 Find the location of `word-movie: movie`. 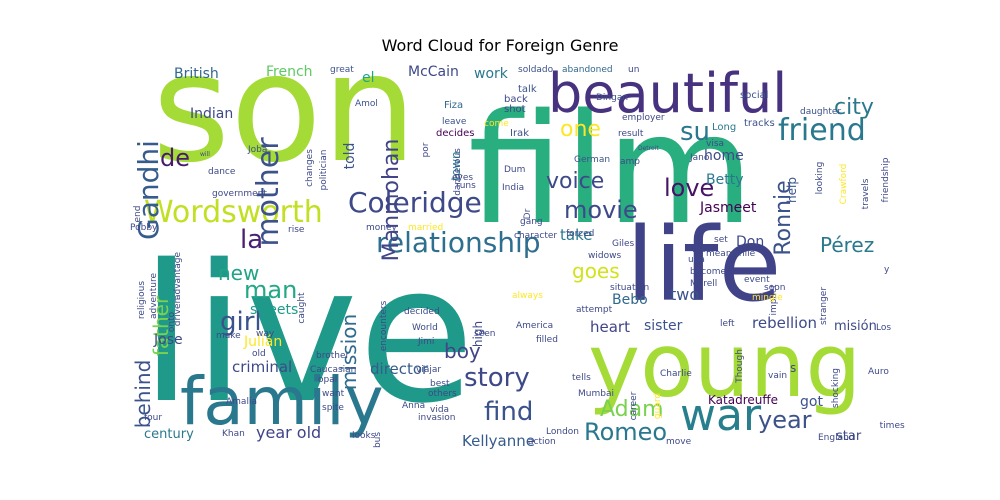

word-movie: movie is located at coordinates (601, 210).